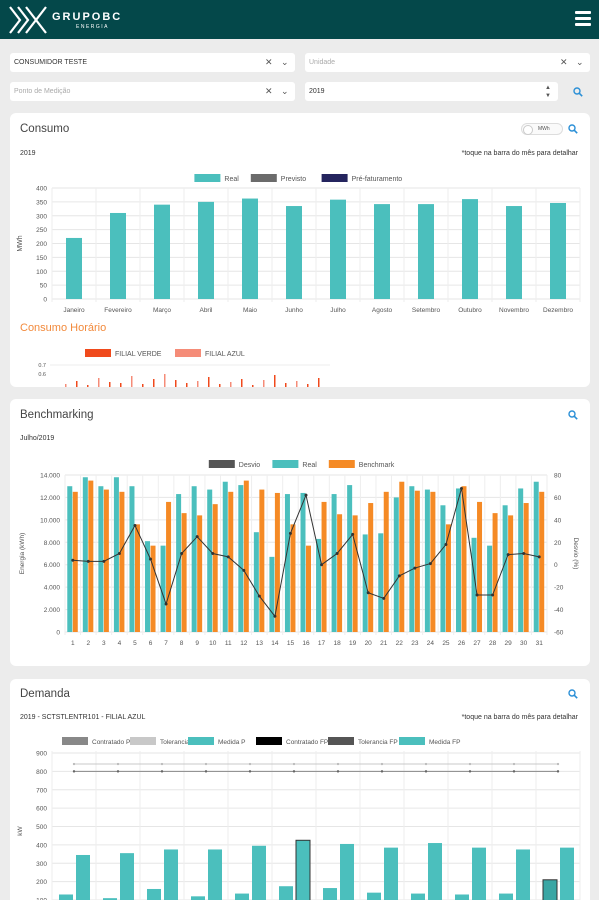  What do you see at coordinates (111, 742) in the screenshot?
I see `legend-label: Contratado P` at bounding box center [111, 742].